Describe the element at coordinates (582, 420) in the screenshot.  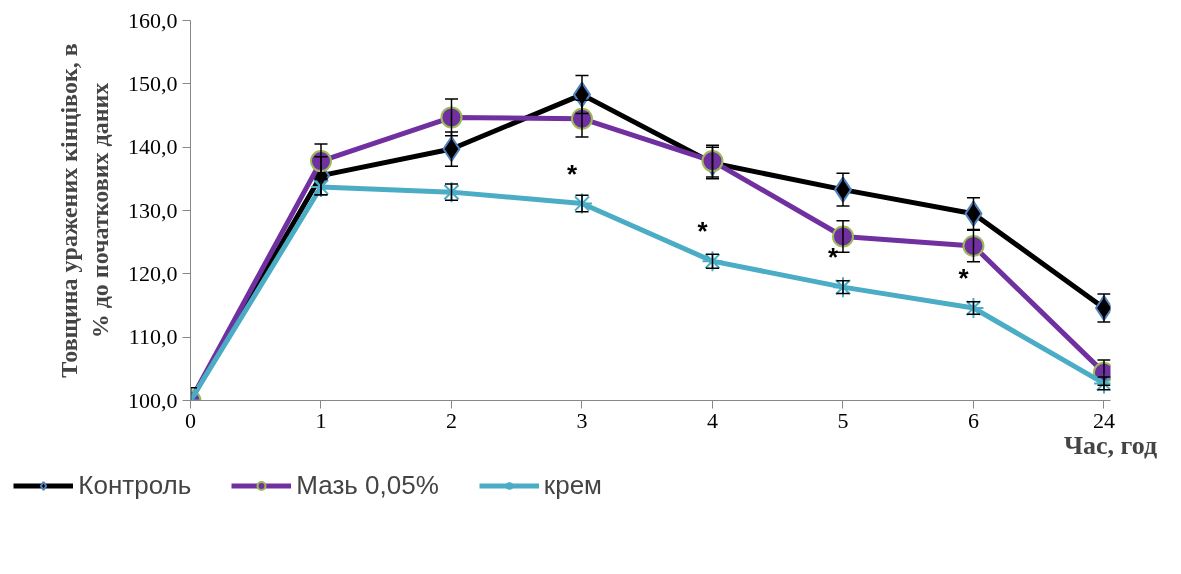
I see `x-tick-label: 3` at that location.